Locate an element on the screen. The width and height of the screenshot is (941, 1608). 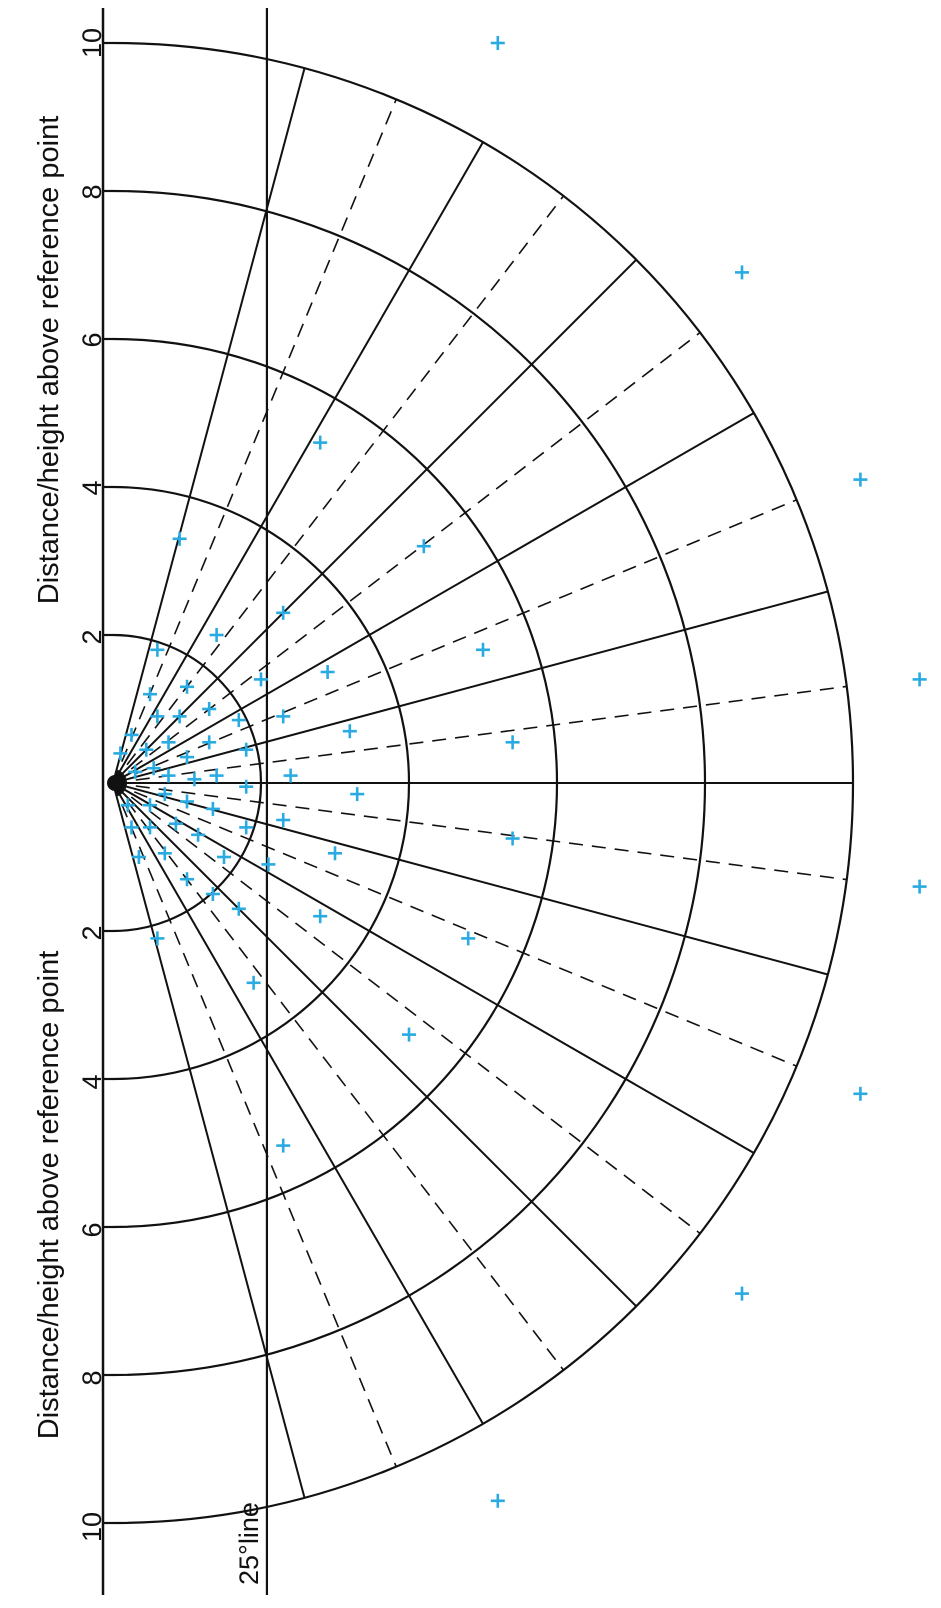
tick-label-lower-8: 8 is located at coordinates (92, 1377).